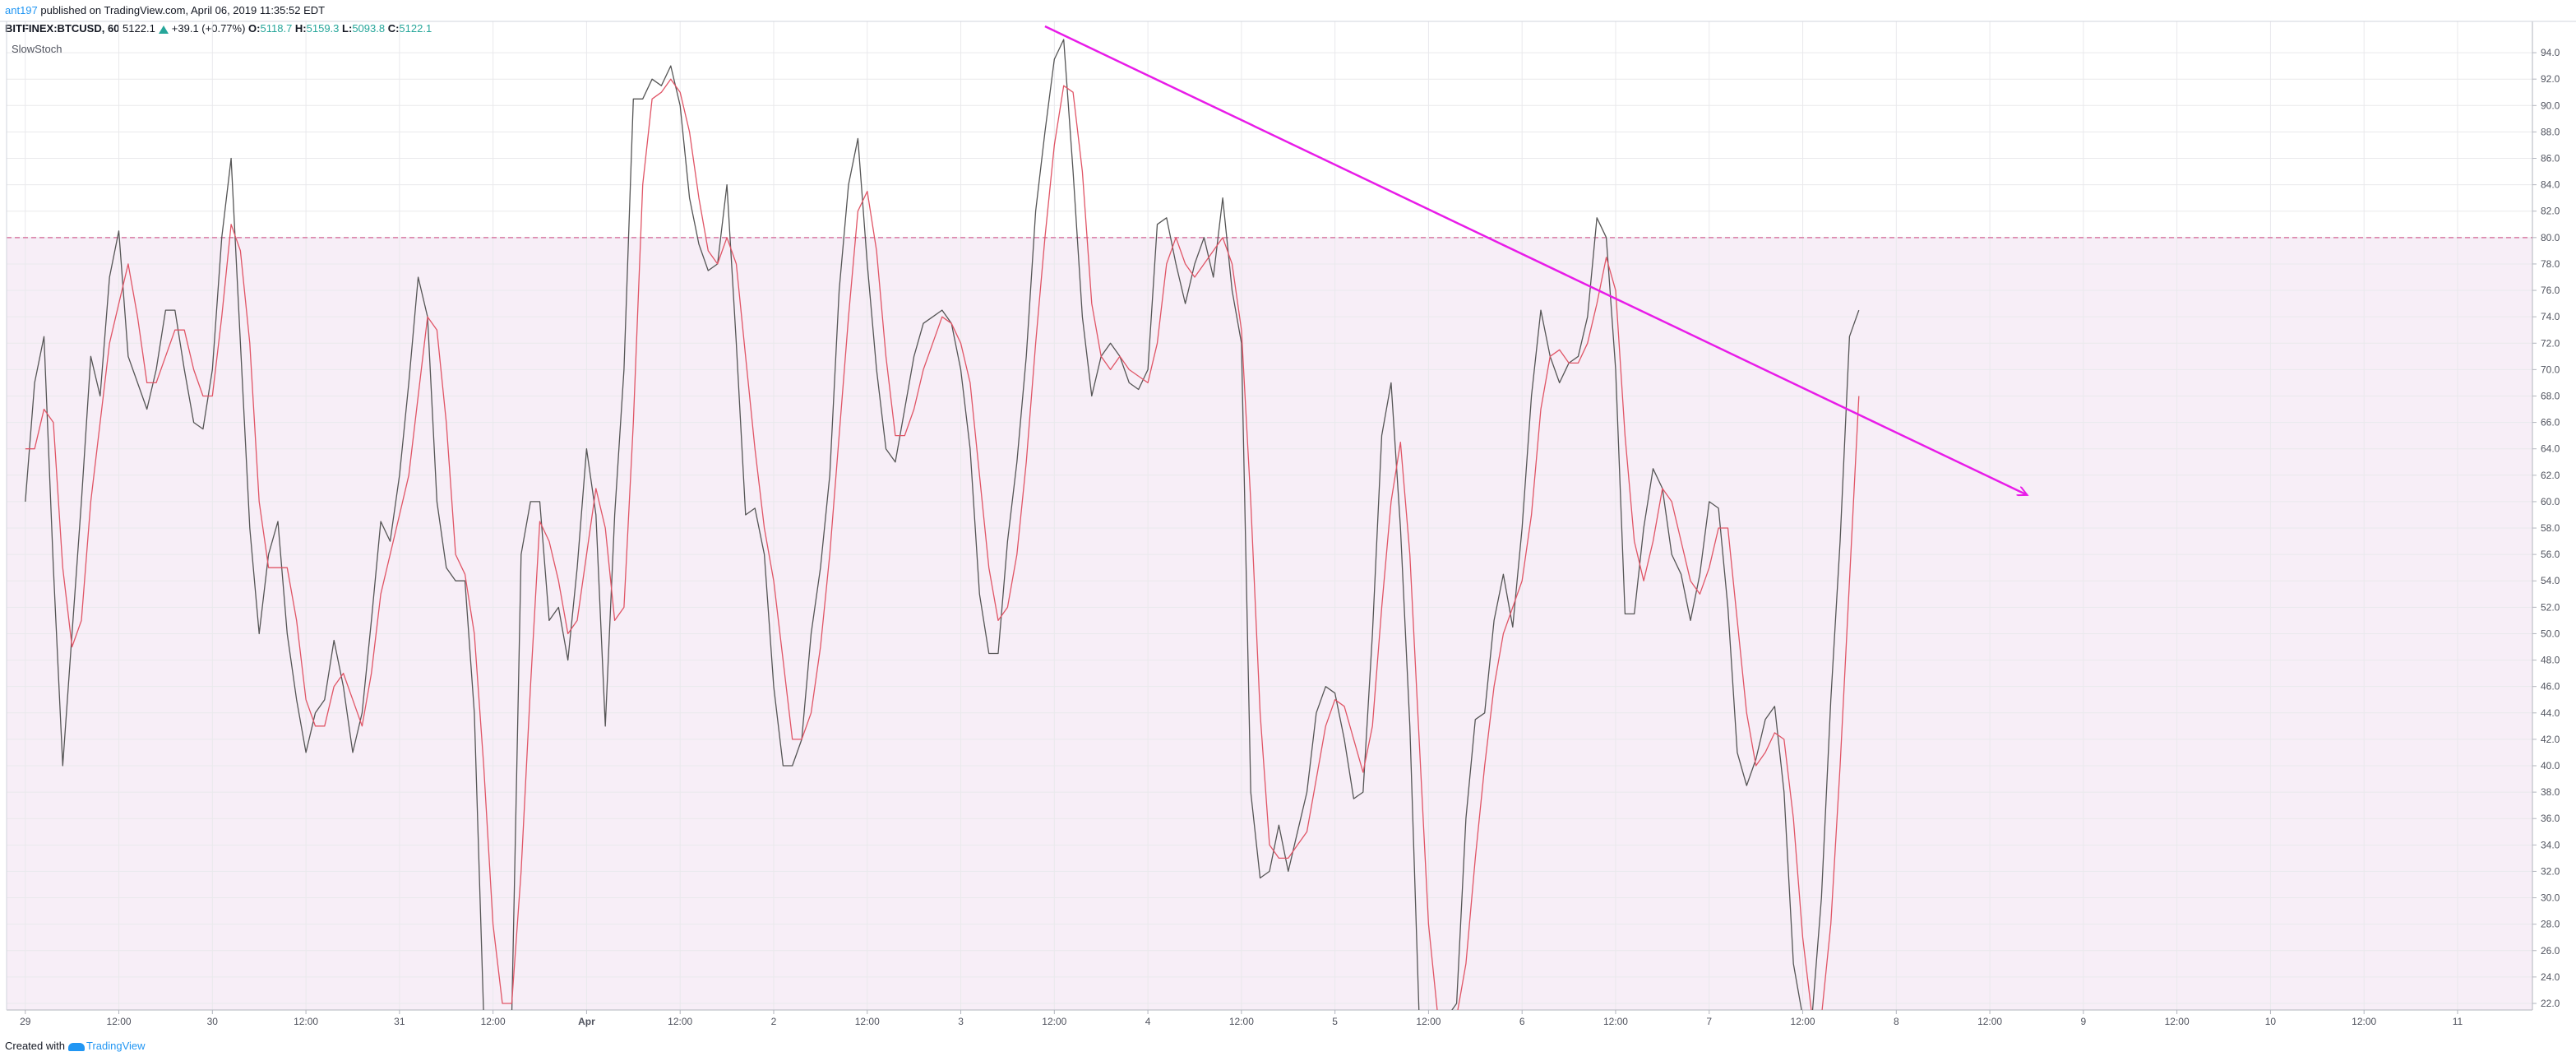  I want to click on y-tick-label: 86.0, so click(2550, 159).